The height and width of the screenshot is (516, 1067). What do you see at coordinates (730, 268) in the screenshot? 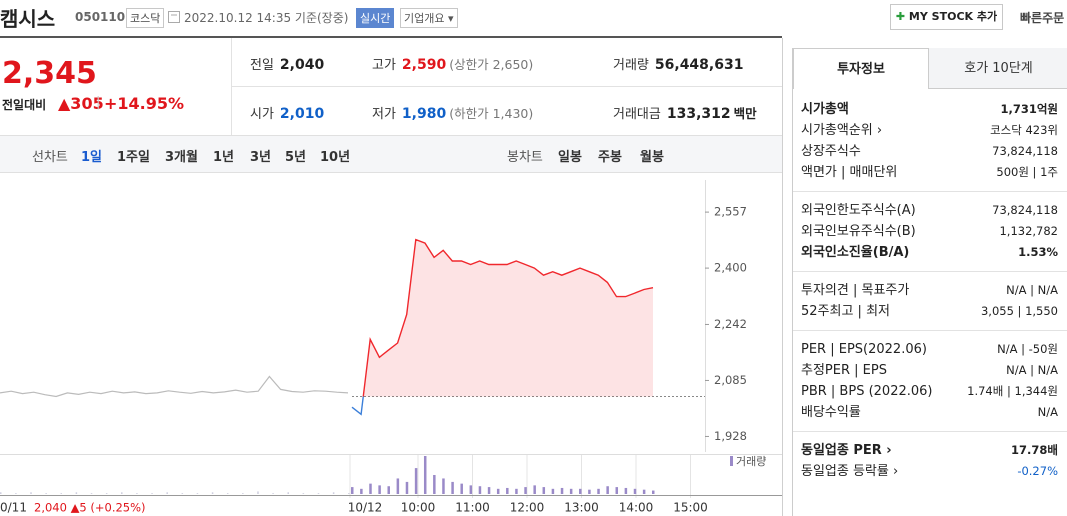
I see `y-tick-label: 2,400` at bounding box center [730, 268].